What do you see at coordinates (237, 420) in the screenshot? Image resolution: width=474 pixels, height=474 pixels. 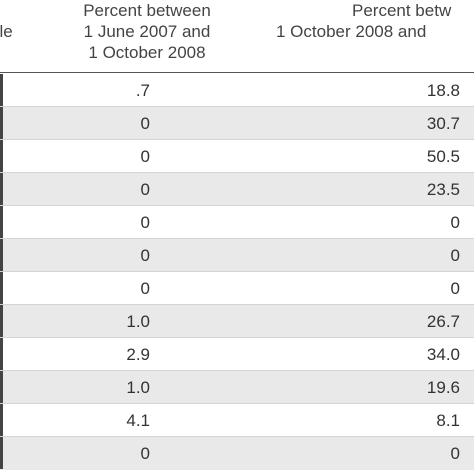 I see `table-row: 4.1 8.1` at bounding box center [237, 420].